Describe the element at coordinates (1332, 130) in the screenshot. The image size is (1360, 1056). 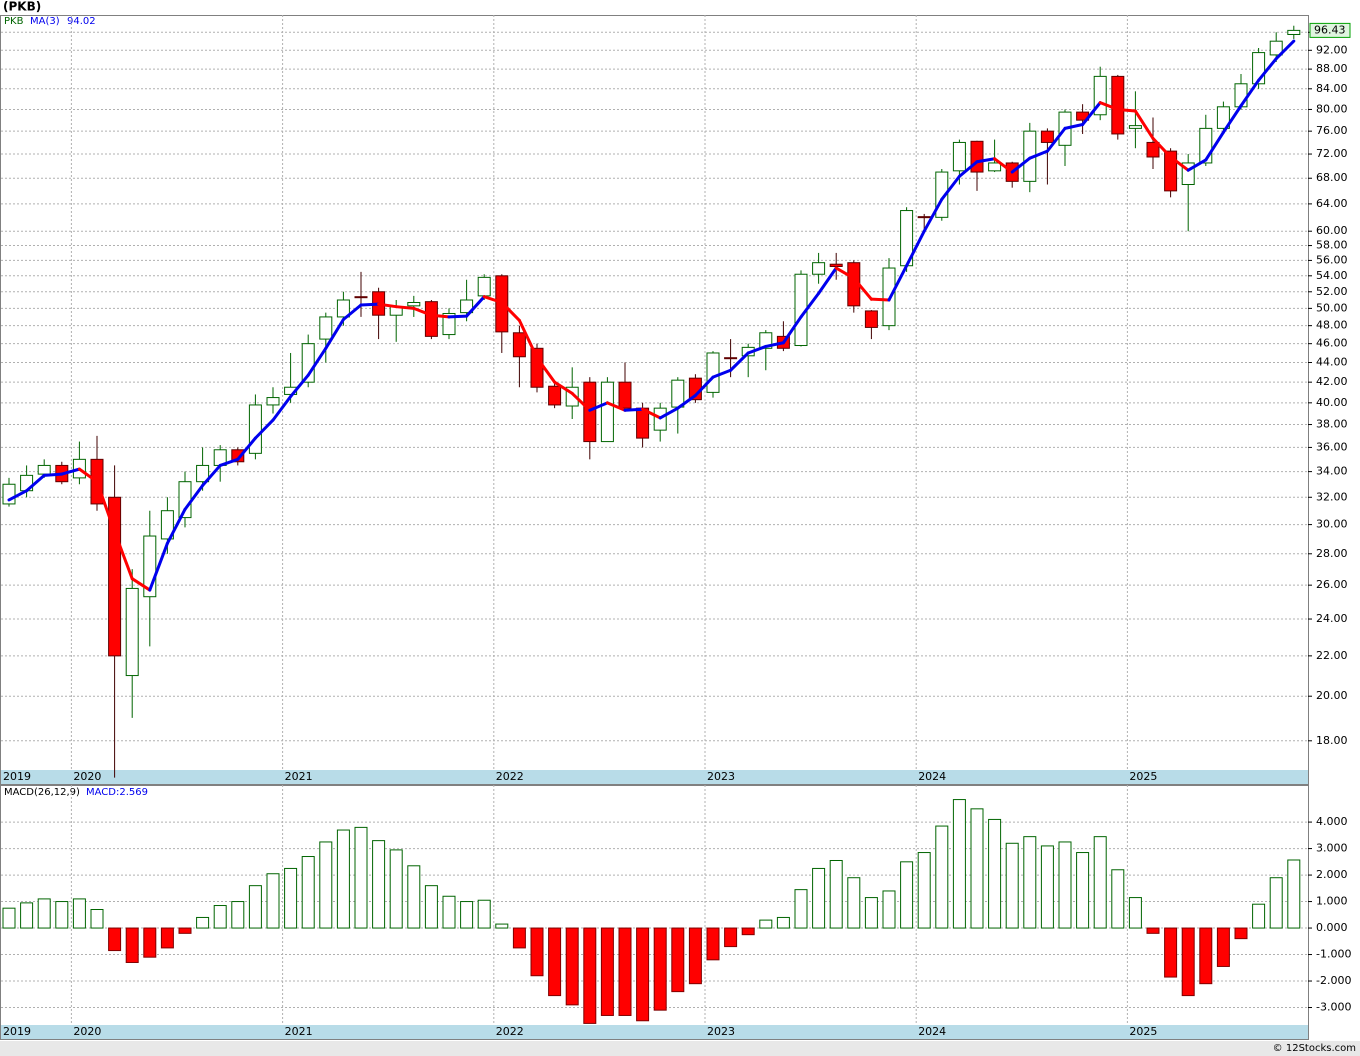
I see `y-tick-label: 76.00` at that location.